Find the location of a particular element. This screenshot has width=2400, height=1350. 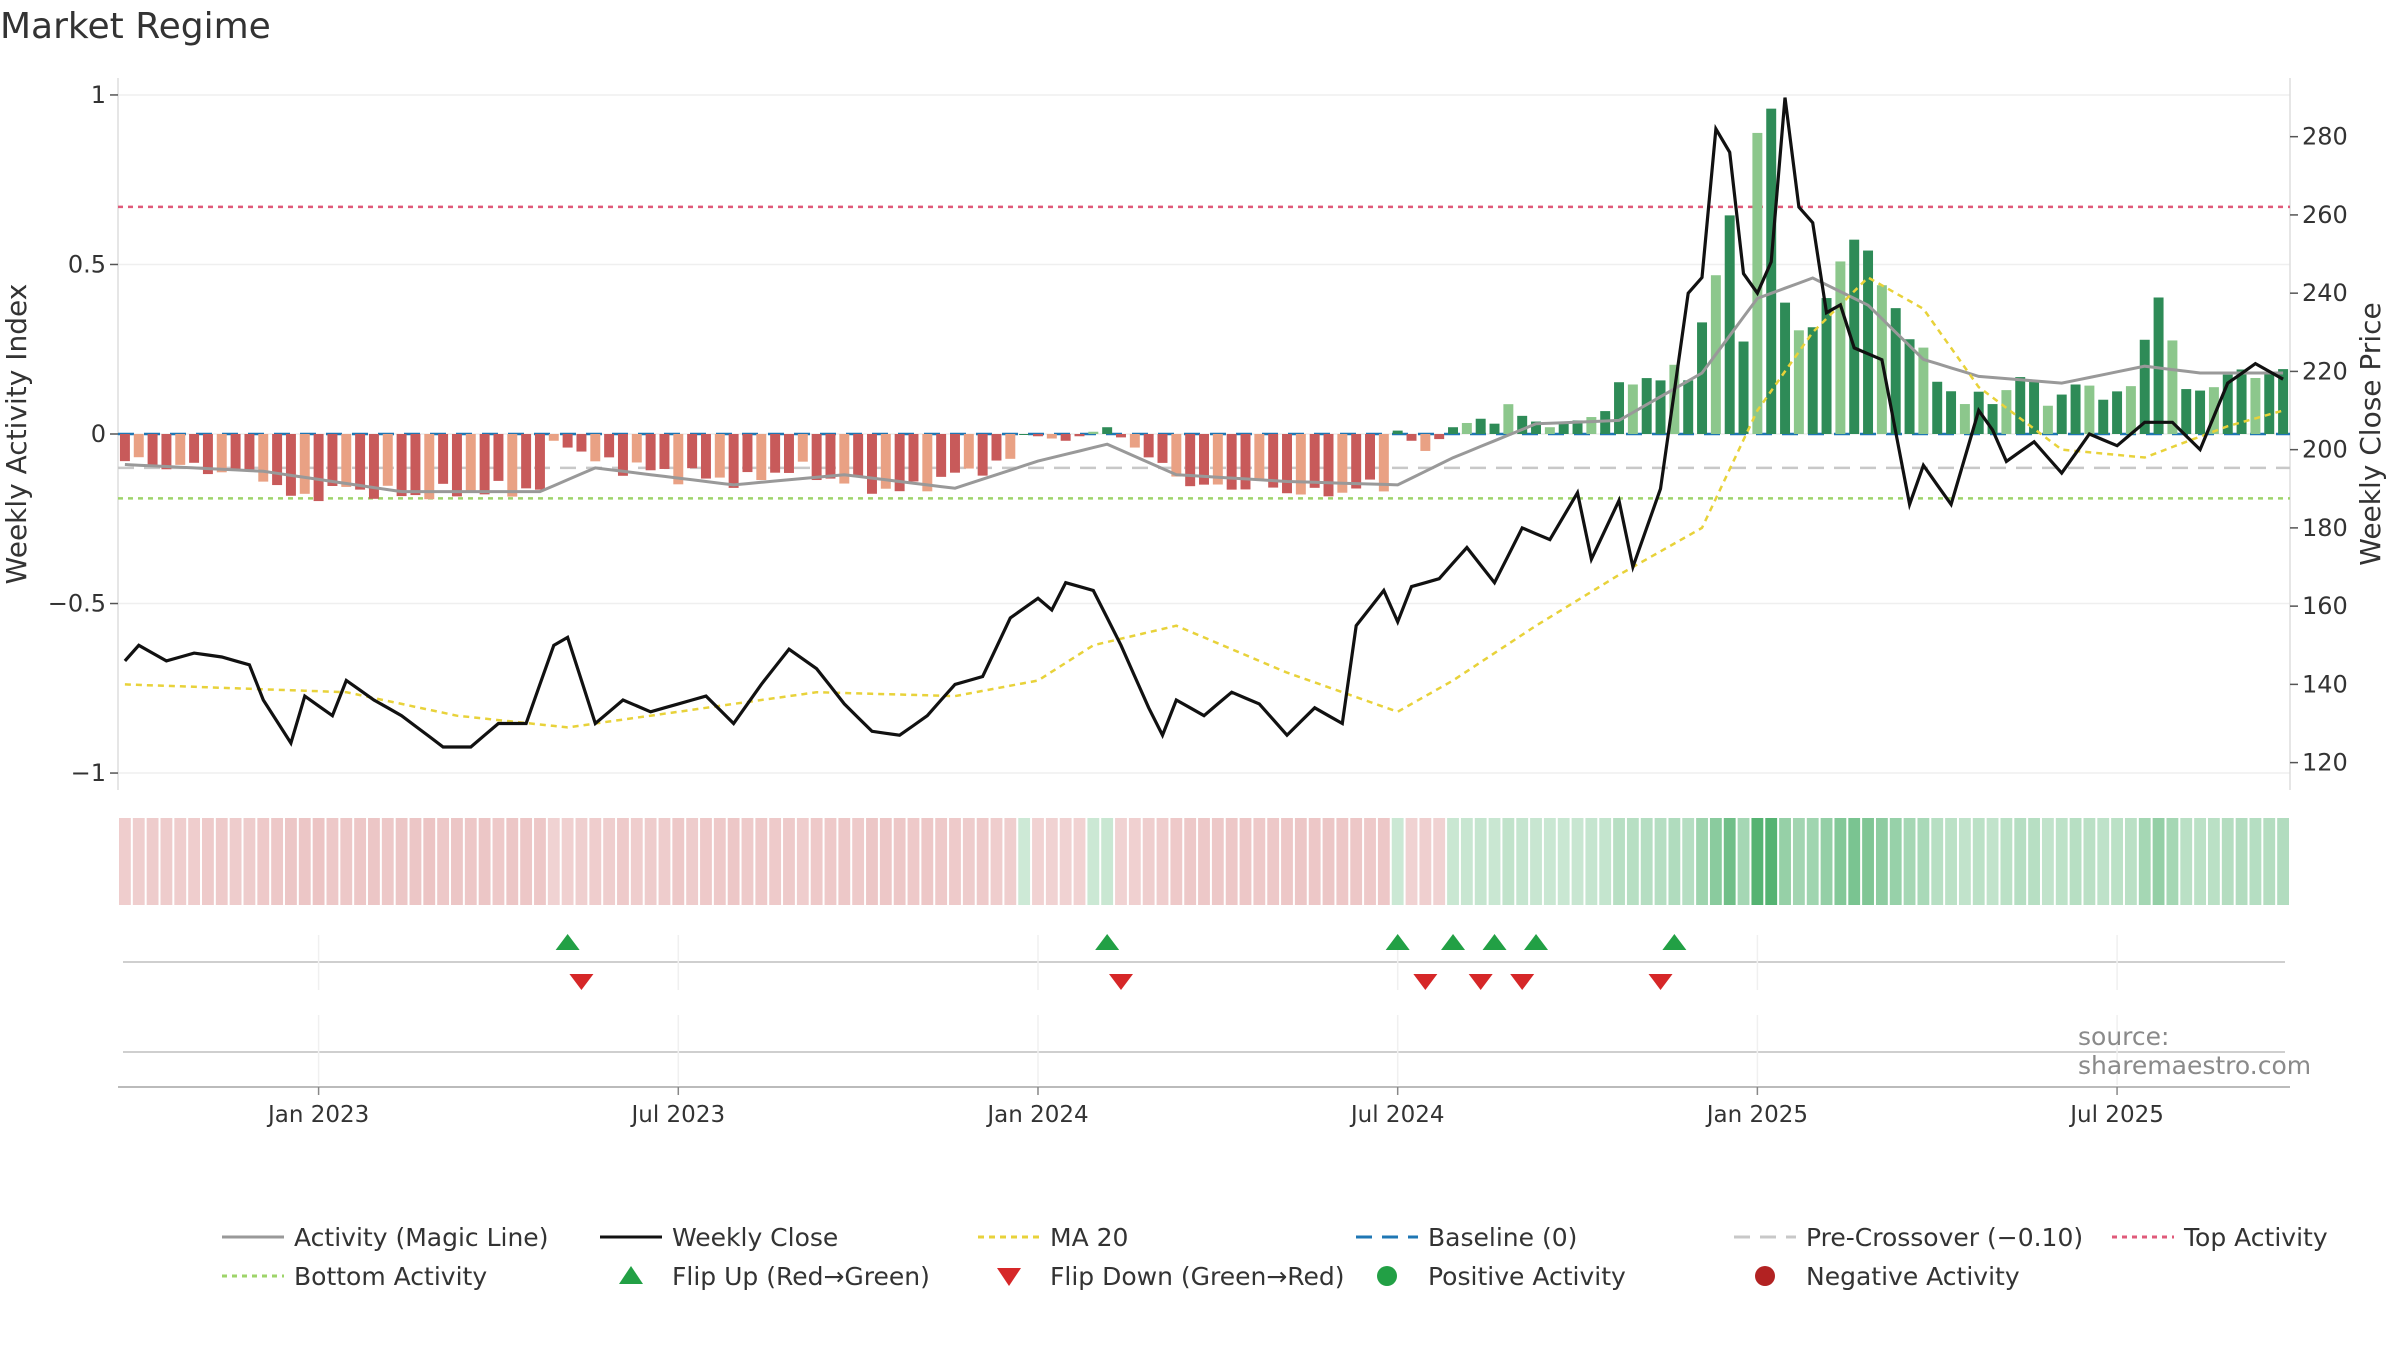

legend-label: Top Activity is located at coordinates (2255, 1237).